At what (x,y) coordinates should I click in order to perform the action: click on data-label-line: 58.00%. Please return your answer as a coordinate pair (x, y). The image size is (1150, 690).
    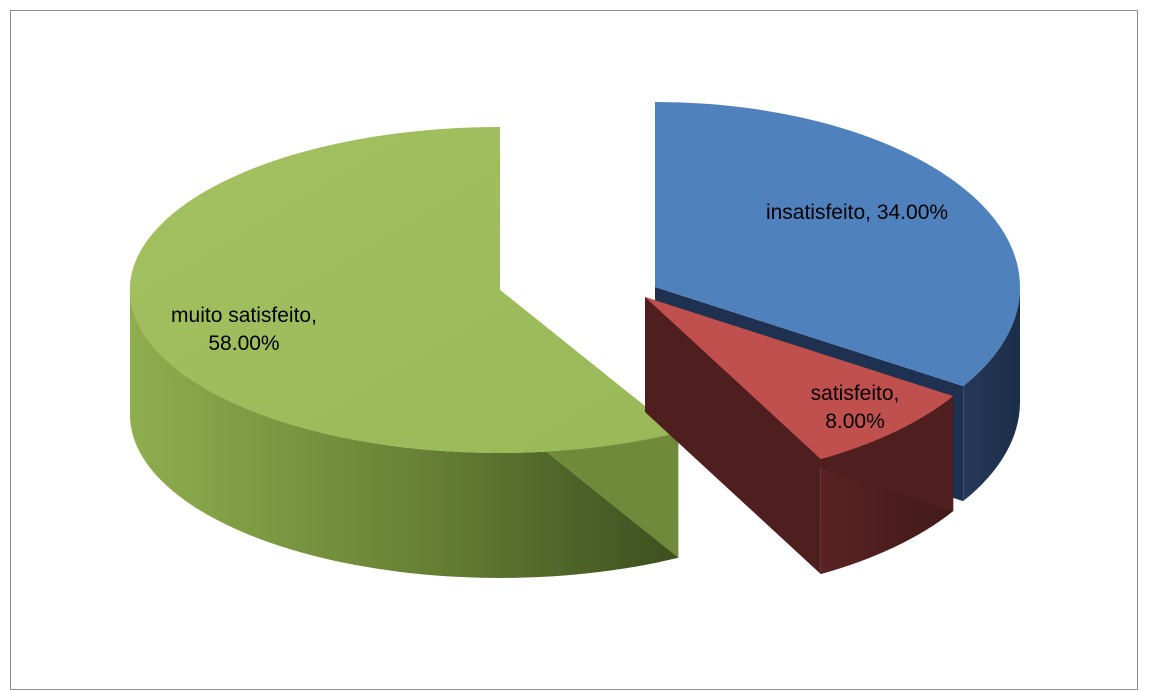
    Looking at the image, I should click on (243, 343).